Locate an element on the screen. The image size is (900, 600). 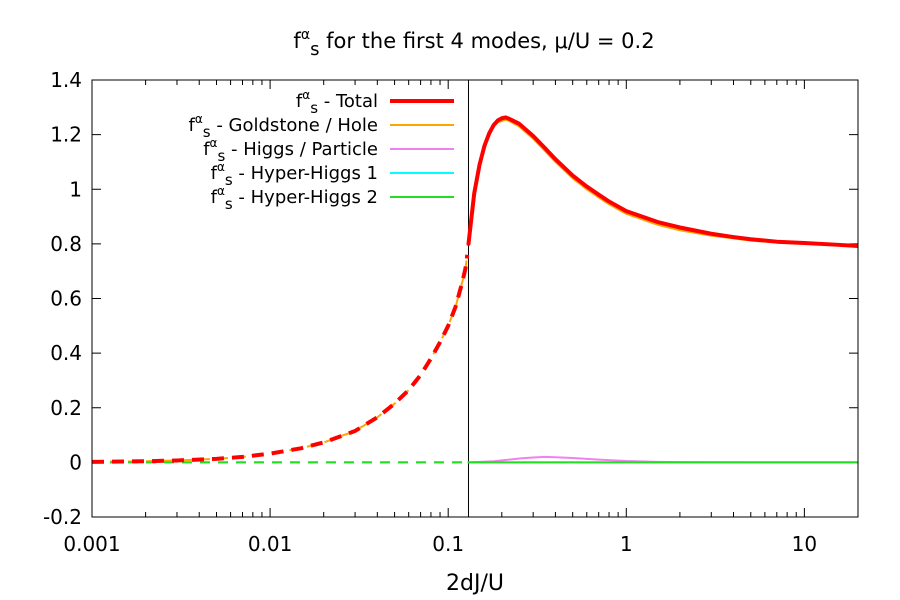
x-tick-label: 0.1 is located at coordinates (448, 544).